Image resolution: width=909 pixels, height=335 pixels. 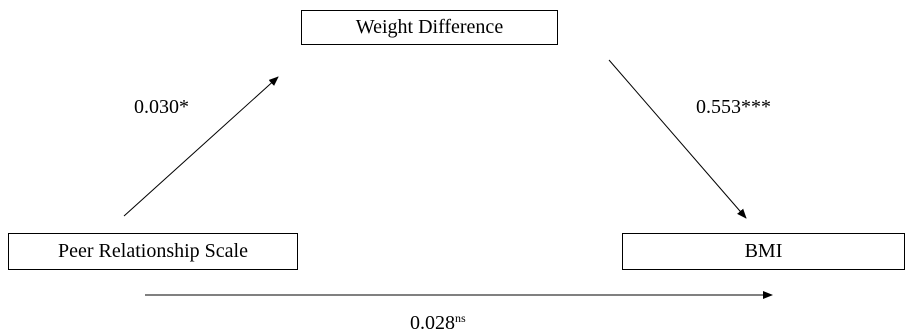 I want to click on path-a-coefficient: 0.030*, so click(x=161, y=107).